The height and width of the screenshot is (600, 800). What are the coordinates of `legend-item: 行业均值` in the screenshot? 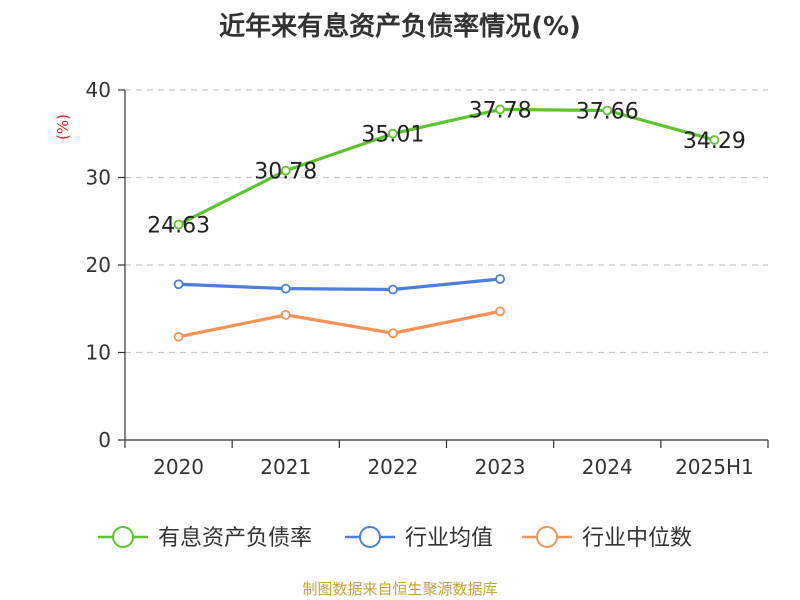 It's located at (419, 538).